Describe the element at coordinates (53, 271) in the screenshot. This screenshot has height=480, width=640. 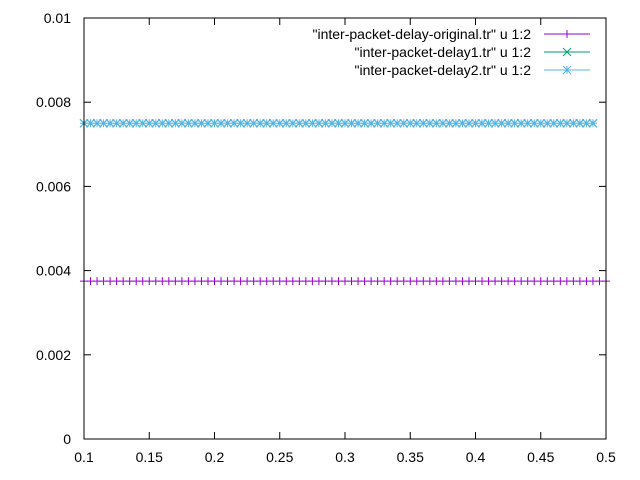
I see `y-tick-label: 0.004` at that location.